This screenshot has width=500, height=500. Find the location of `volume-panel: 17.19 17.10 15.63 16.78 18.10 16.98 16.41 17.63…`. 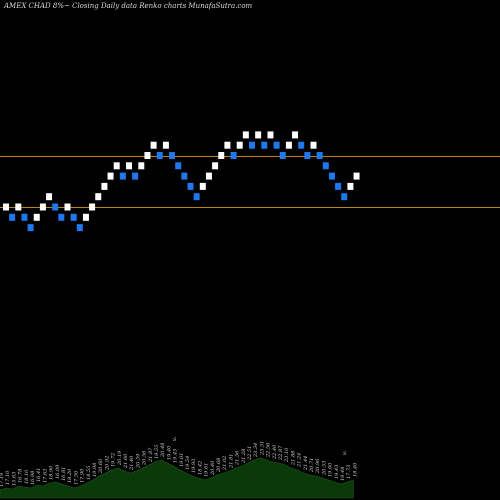

volume-panel: 17.19 17.10 15.63 16.78 18.10 16.98 16.41 17.63… is located at coordinates (179, 468).